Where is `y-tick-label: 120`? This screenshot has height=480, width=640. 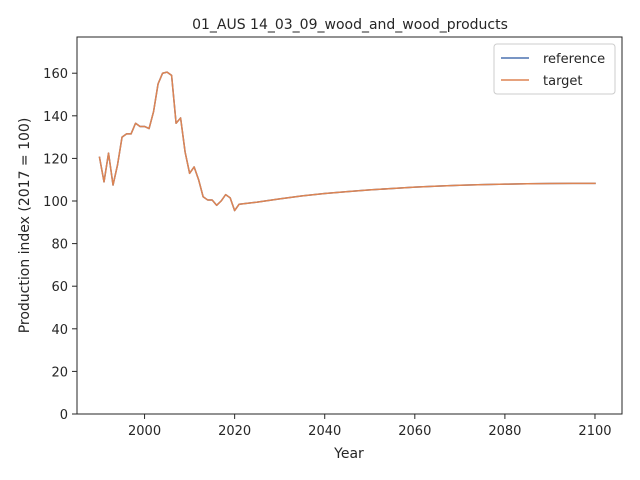
y-tick-label: 120 is located at coordinates (55, 159).